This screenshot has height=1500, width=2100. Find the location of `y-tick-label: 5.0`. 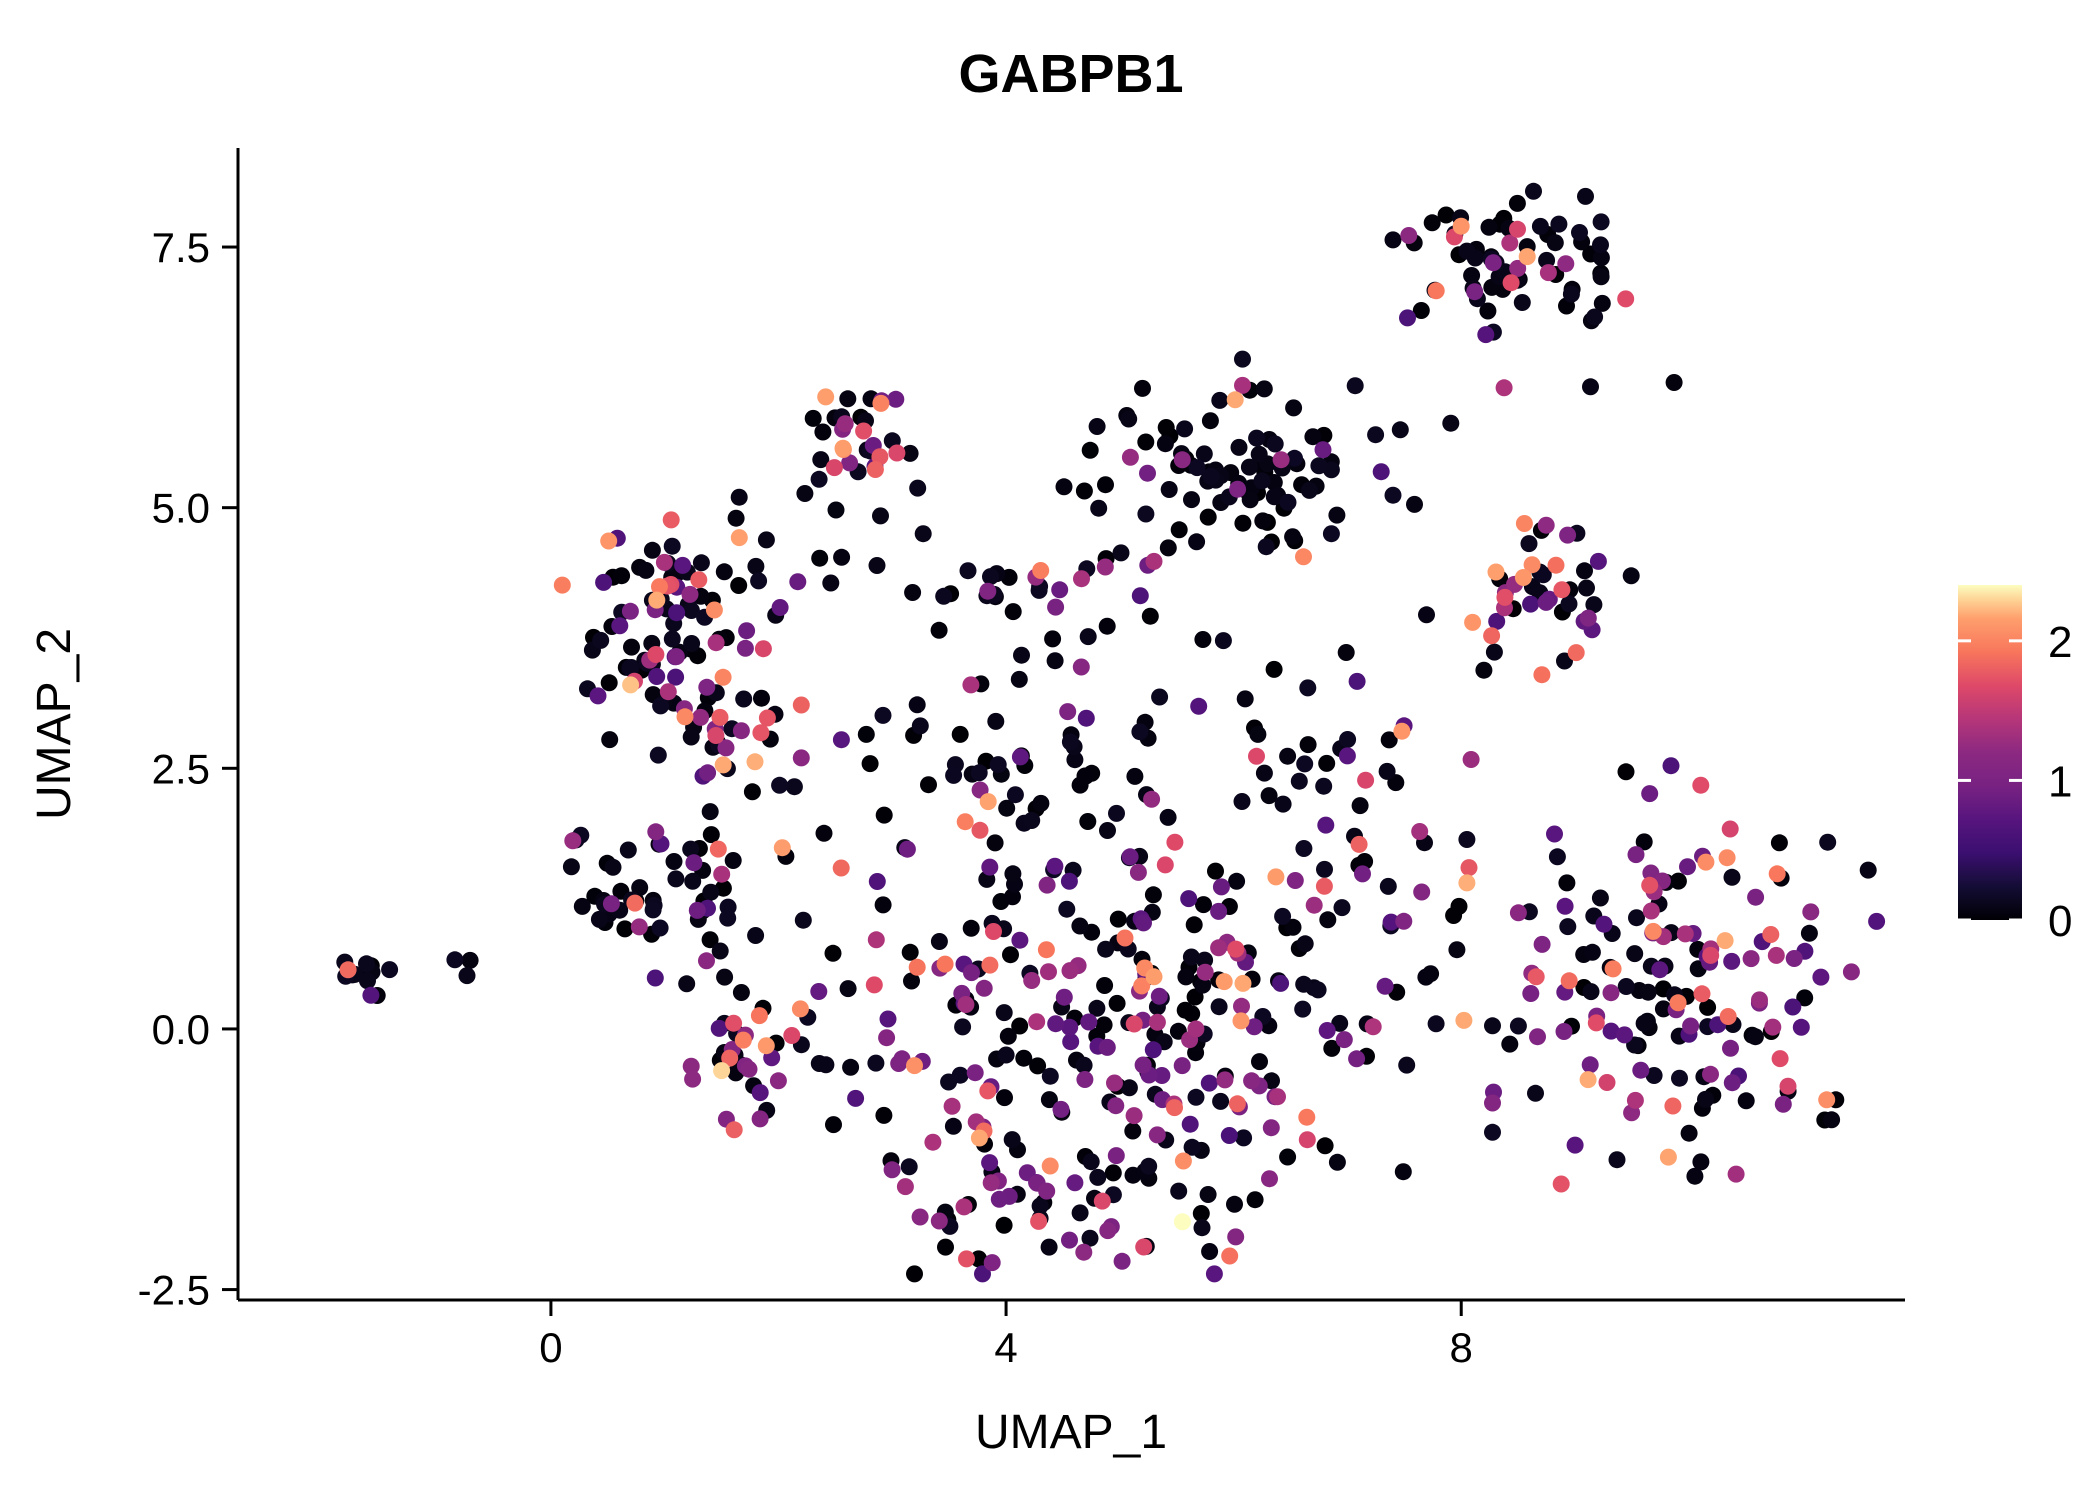

y-tick-label: 5.0 is located at coordinates (181, 508).